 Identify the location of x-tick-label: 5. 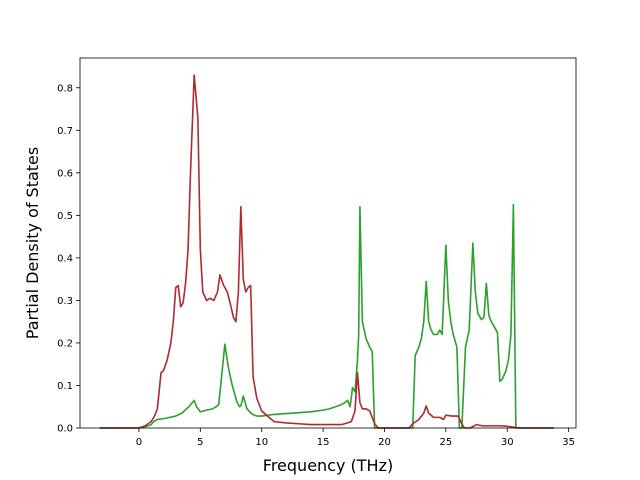
(200, 442).